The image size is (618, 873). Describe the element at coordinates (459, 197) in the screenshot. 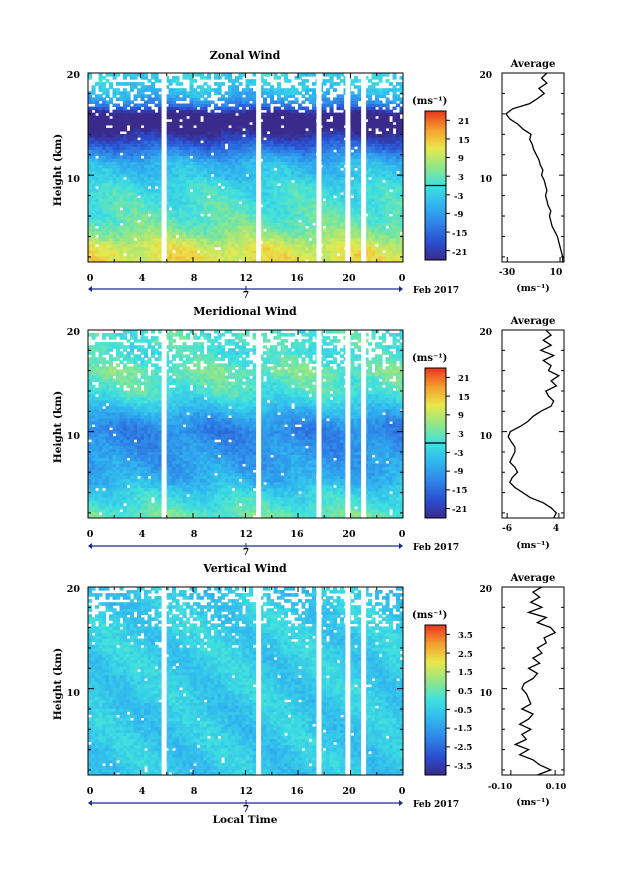

I see `colorbar-tick-label: -3` at that location.